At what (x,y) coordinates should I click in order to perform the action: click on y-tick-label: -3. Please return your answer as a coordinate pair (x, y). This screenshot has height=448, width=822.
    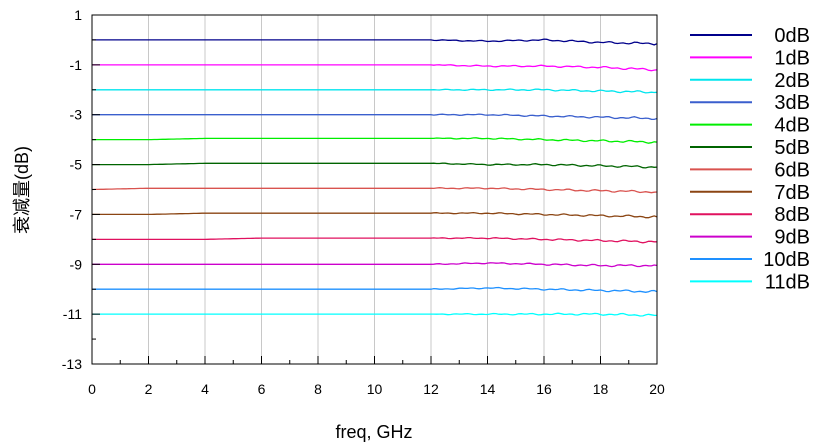
    Looking at the image, I should click on (76, 115).